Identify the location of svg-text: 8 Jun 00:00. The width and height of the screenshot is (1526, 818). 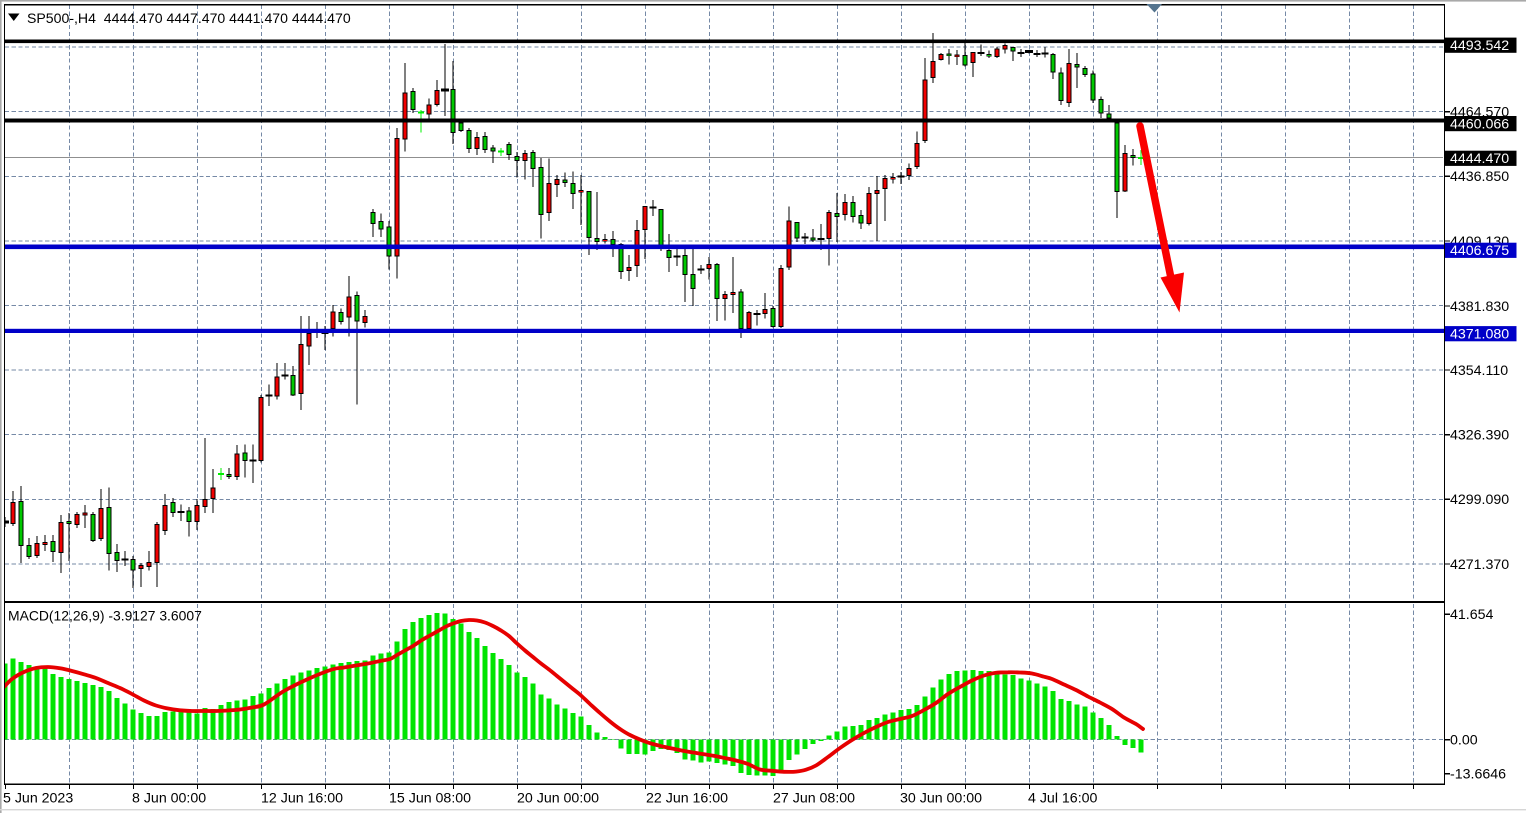
(169, 798).